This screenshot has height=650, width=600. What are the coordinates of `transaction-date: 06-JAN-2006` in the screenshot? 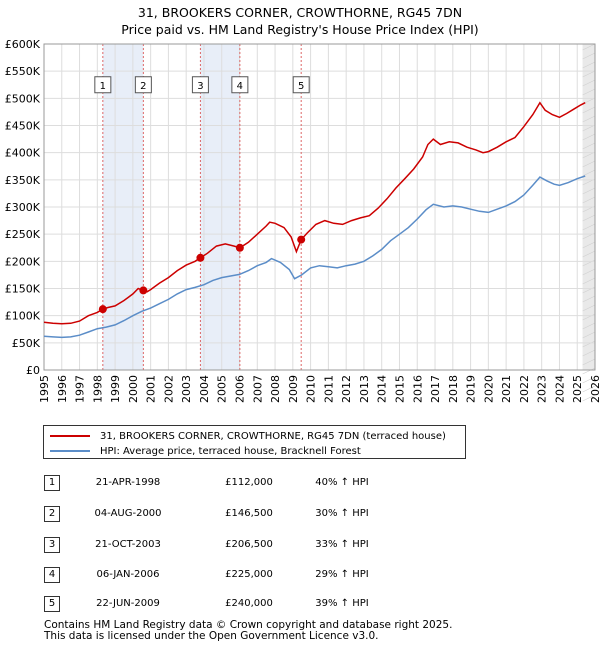 It's located at (128, 574).